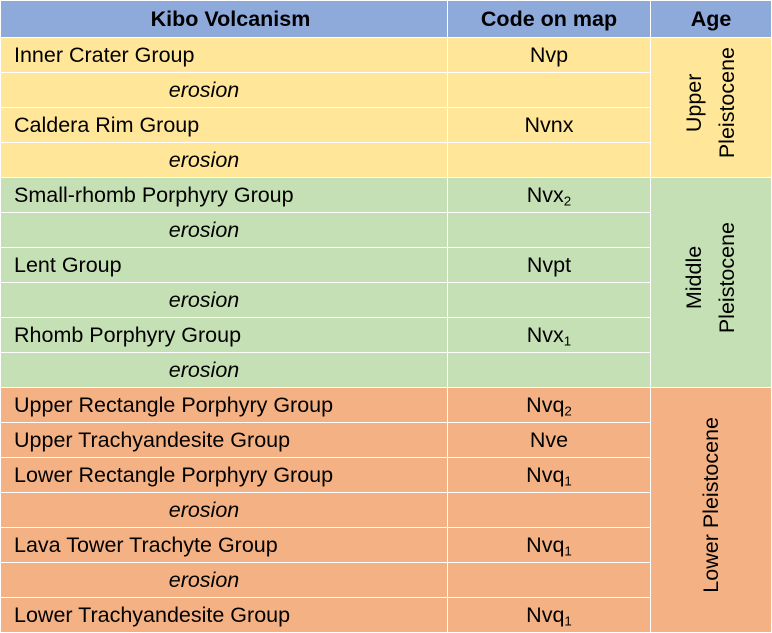 This screenshot has width=772, height=633. What do you see at coordinates (711, 107) in the screenshot?
I see `age-upper-pleistocene: Upper Pleistocene` at bounding box center [711, 107].